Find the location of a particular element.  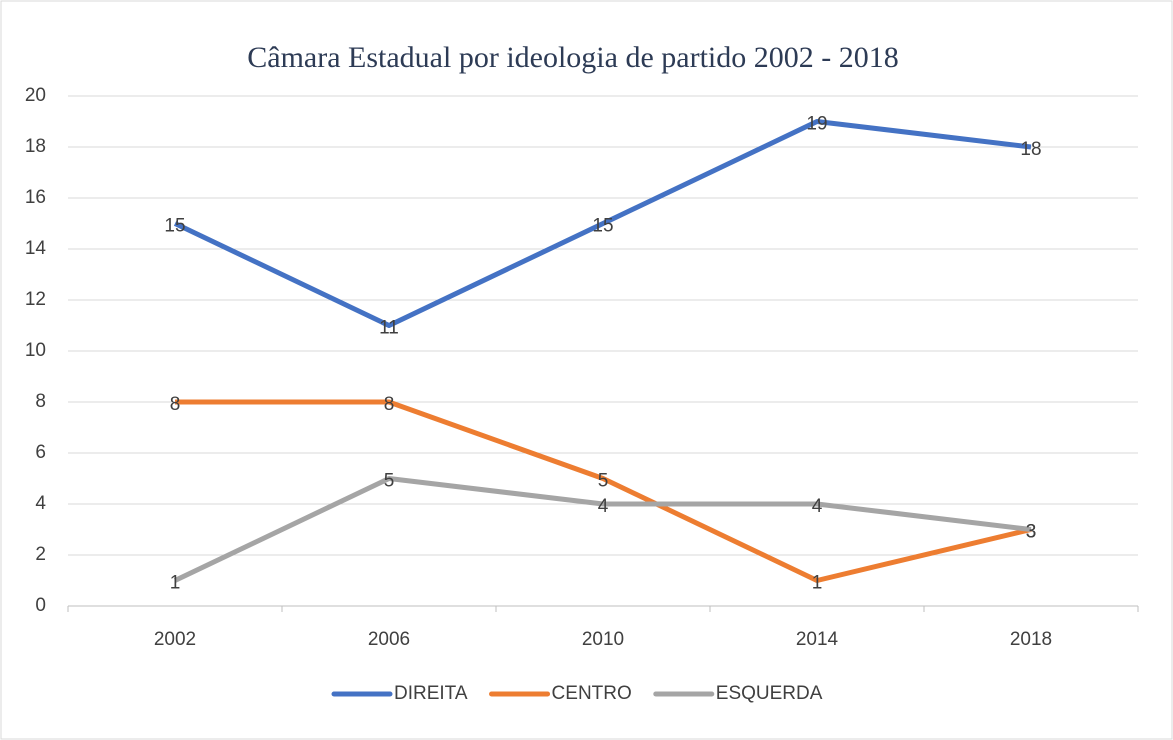

y-tick-label: 6 is located at coordinates (40, 452).